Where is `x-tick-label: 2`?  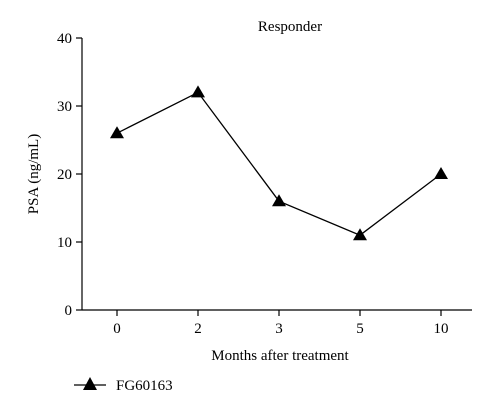
x-tick-label: 2 is located at coordinates (198, 329).